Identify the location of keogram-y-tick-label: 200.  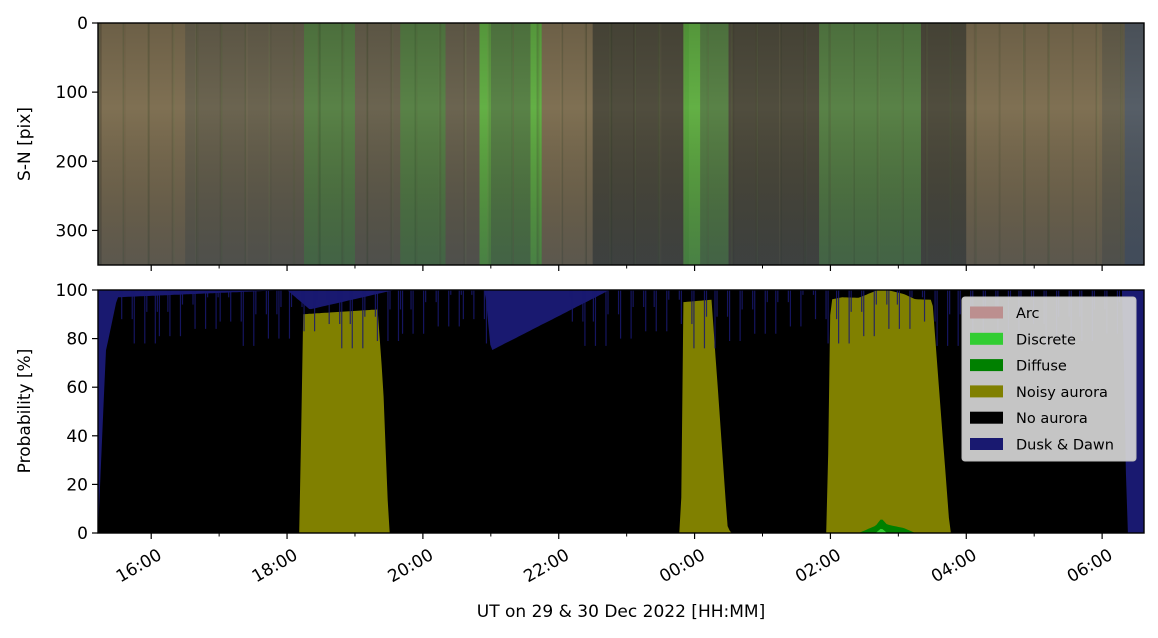
(72, 162).